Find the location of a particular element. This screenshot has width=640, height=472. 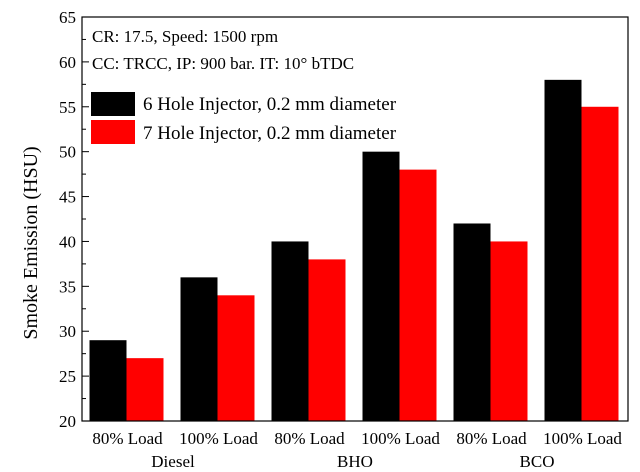

y-tick-label: 65 is located at coordinates (67, 17).